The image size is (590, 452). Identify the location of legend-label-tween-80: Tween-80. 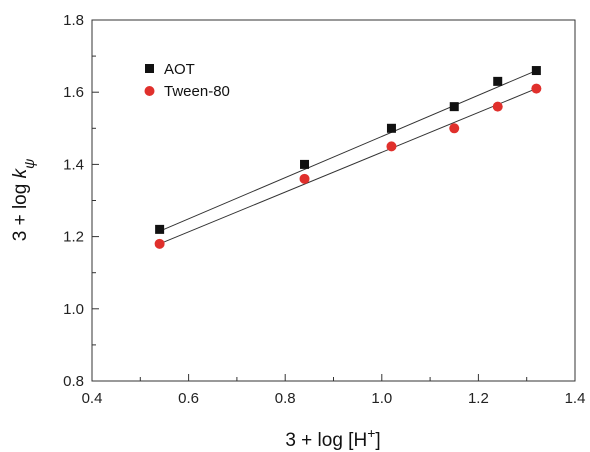
(197, 91).